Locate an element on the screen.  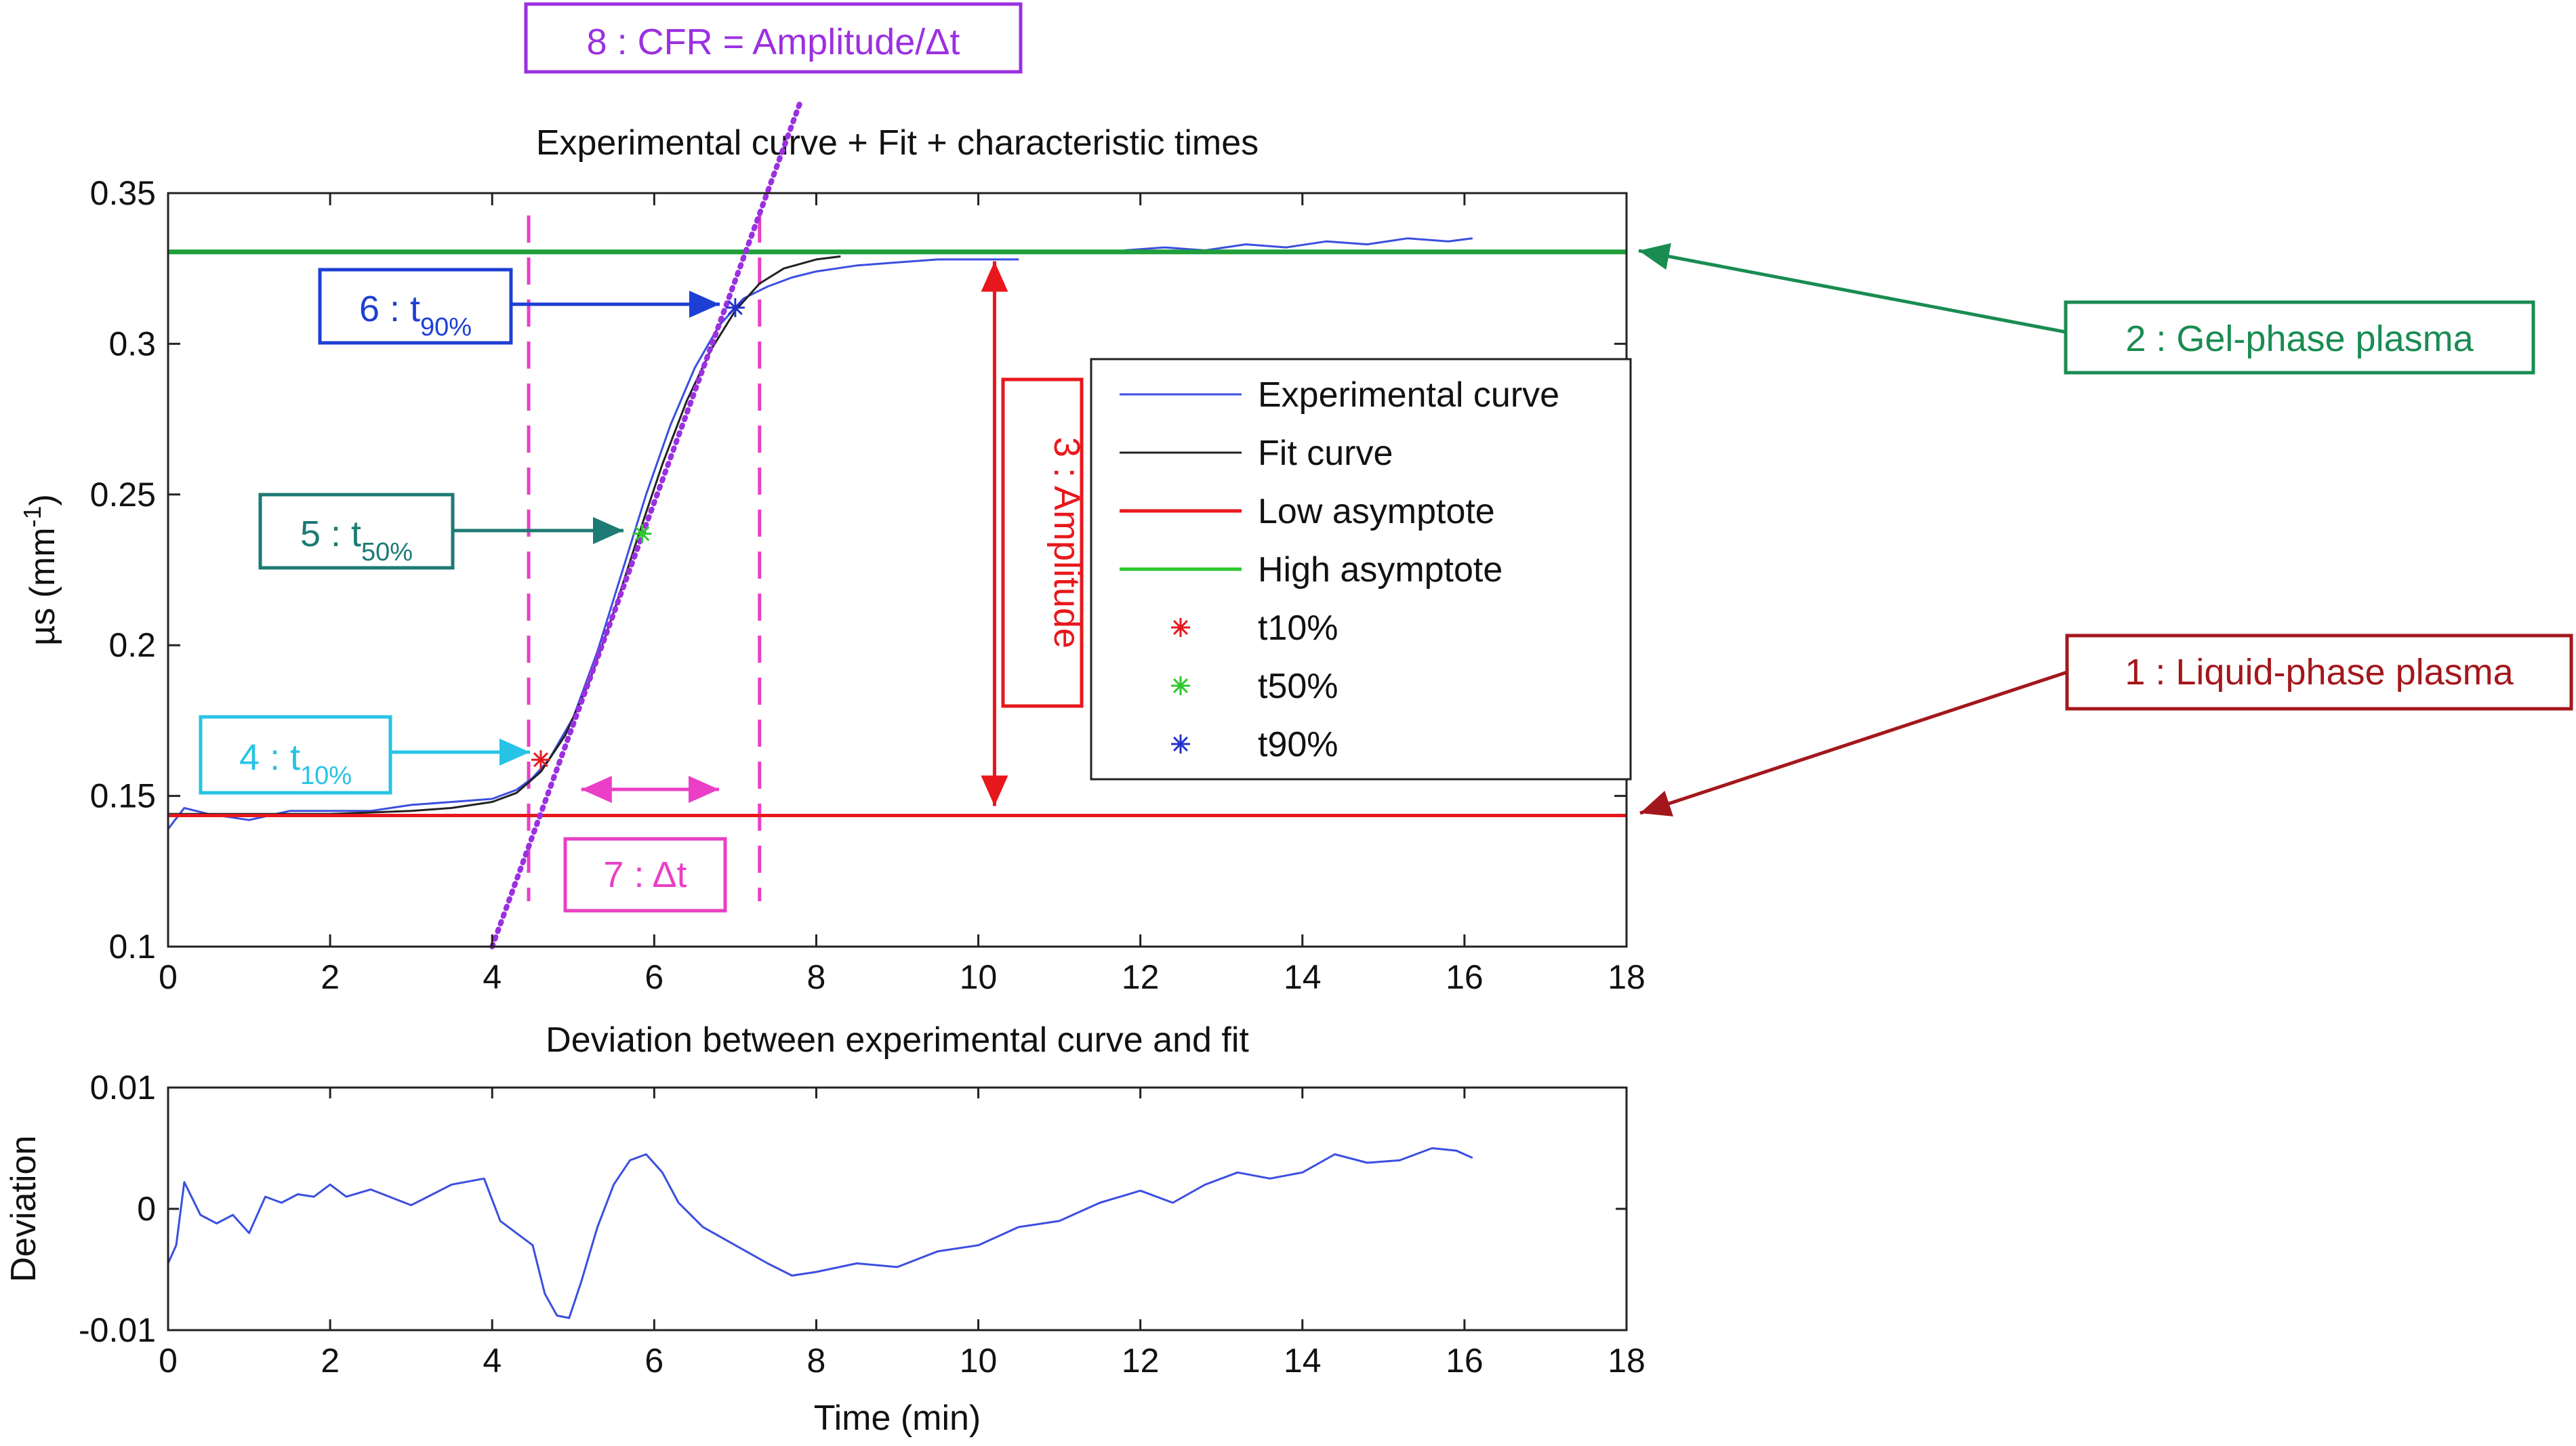
annotation-cfr-text: 8 : CFR = Amplitude/Δt is located at coordinates (774, 42).